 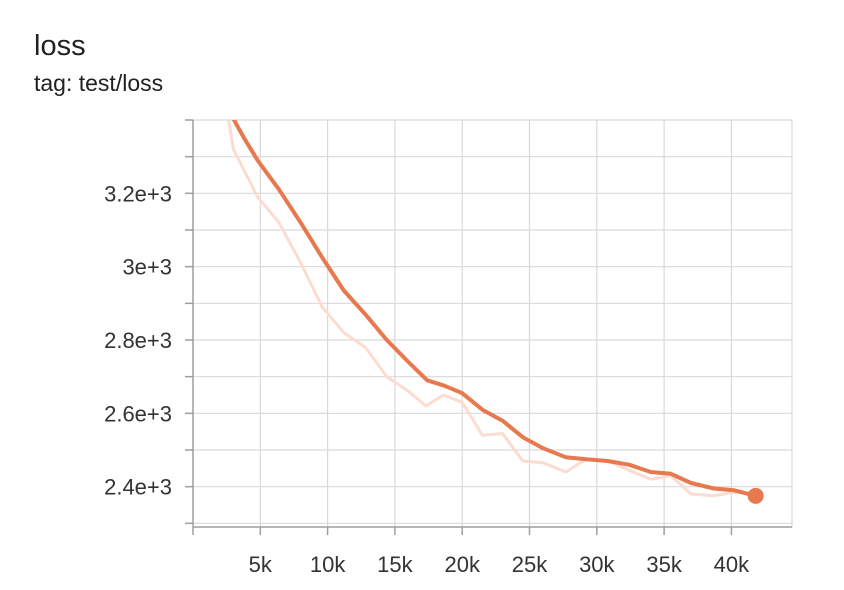 What do you see at coordinates (138, 193) in the screenshot?
I see `y-tick-label: 3.2e+3` at bounding box center [138, 193].